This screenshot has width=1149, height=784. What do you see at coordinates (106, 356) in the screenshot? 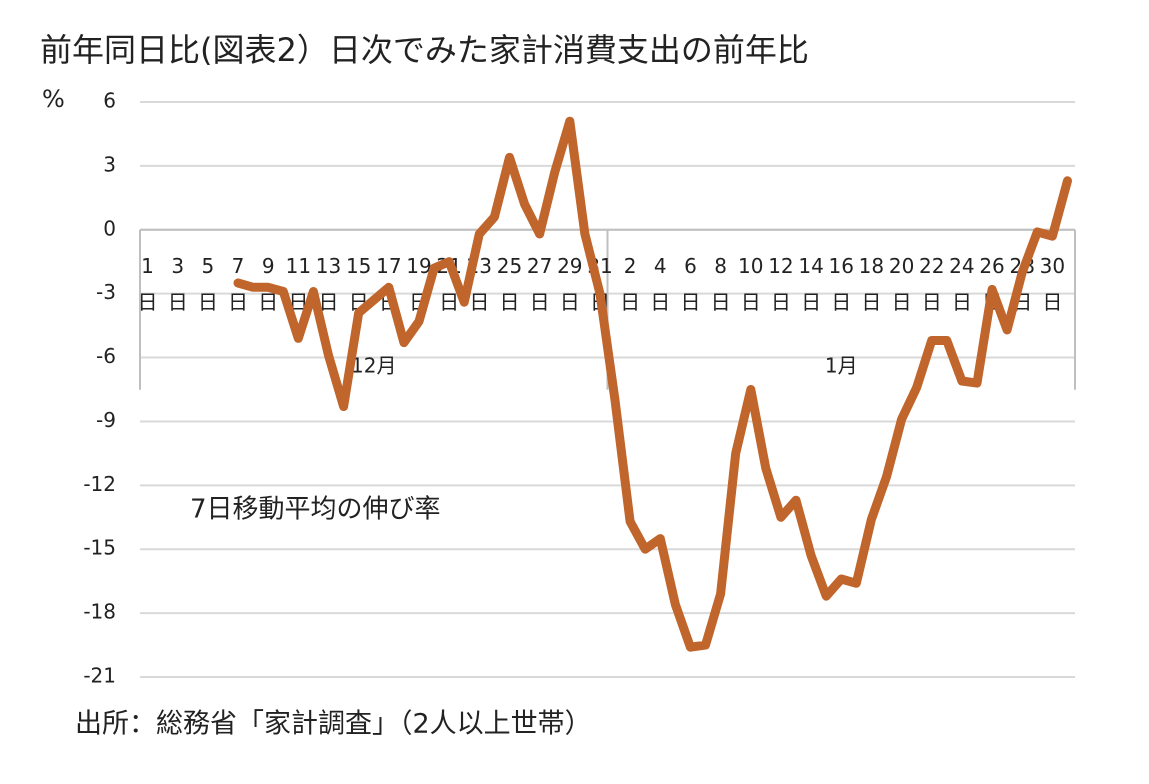
I see `y-tick-label: -6` at bounding box center [106, 356].